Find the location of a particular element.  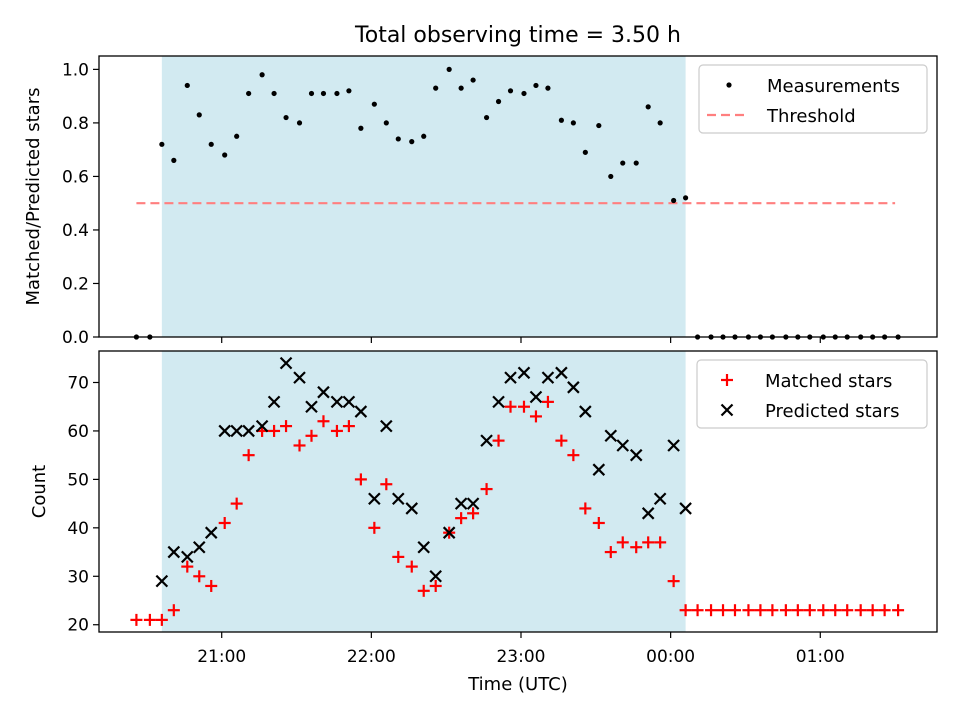

legend: Matched stars Predicted stars is located at coordinates (812, 394).